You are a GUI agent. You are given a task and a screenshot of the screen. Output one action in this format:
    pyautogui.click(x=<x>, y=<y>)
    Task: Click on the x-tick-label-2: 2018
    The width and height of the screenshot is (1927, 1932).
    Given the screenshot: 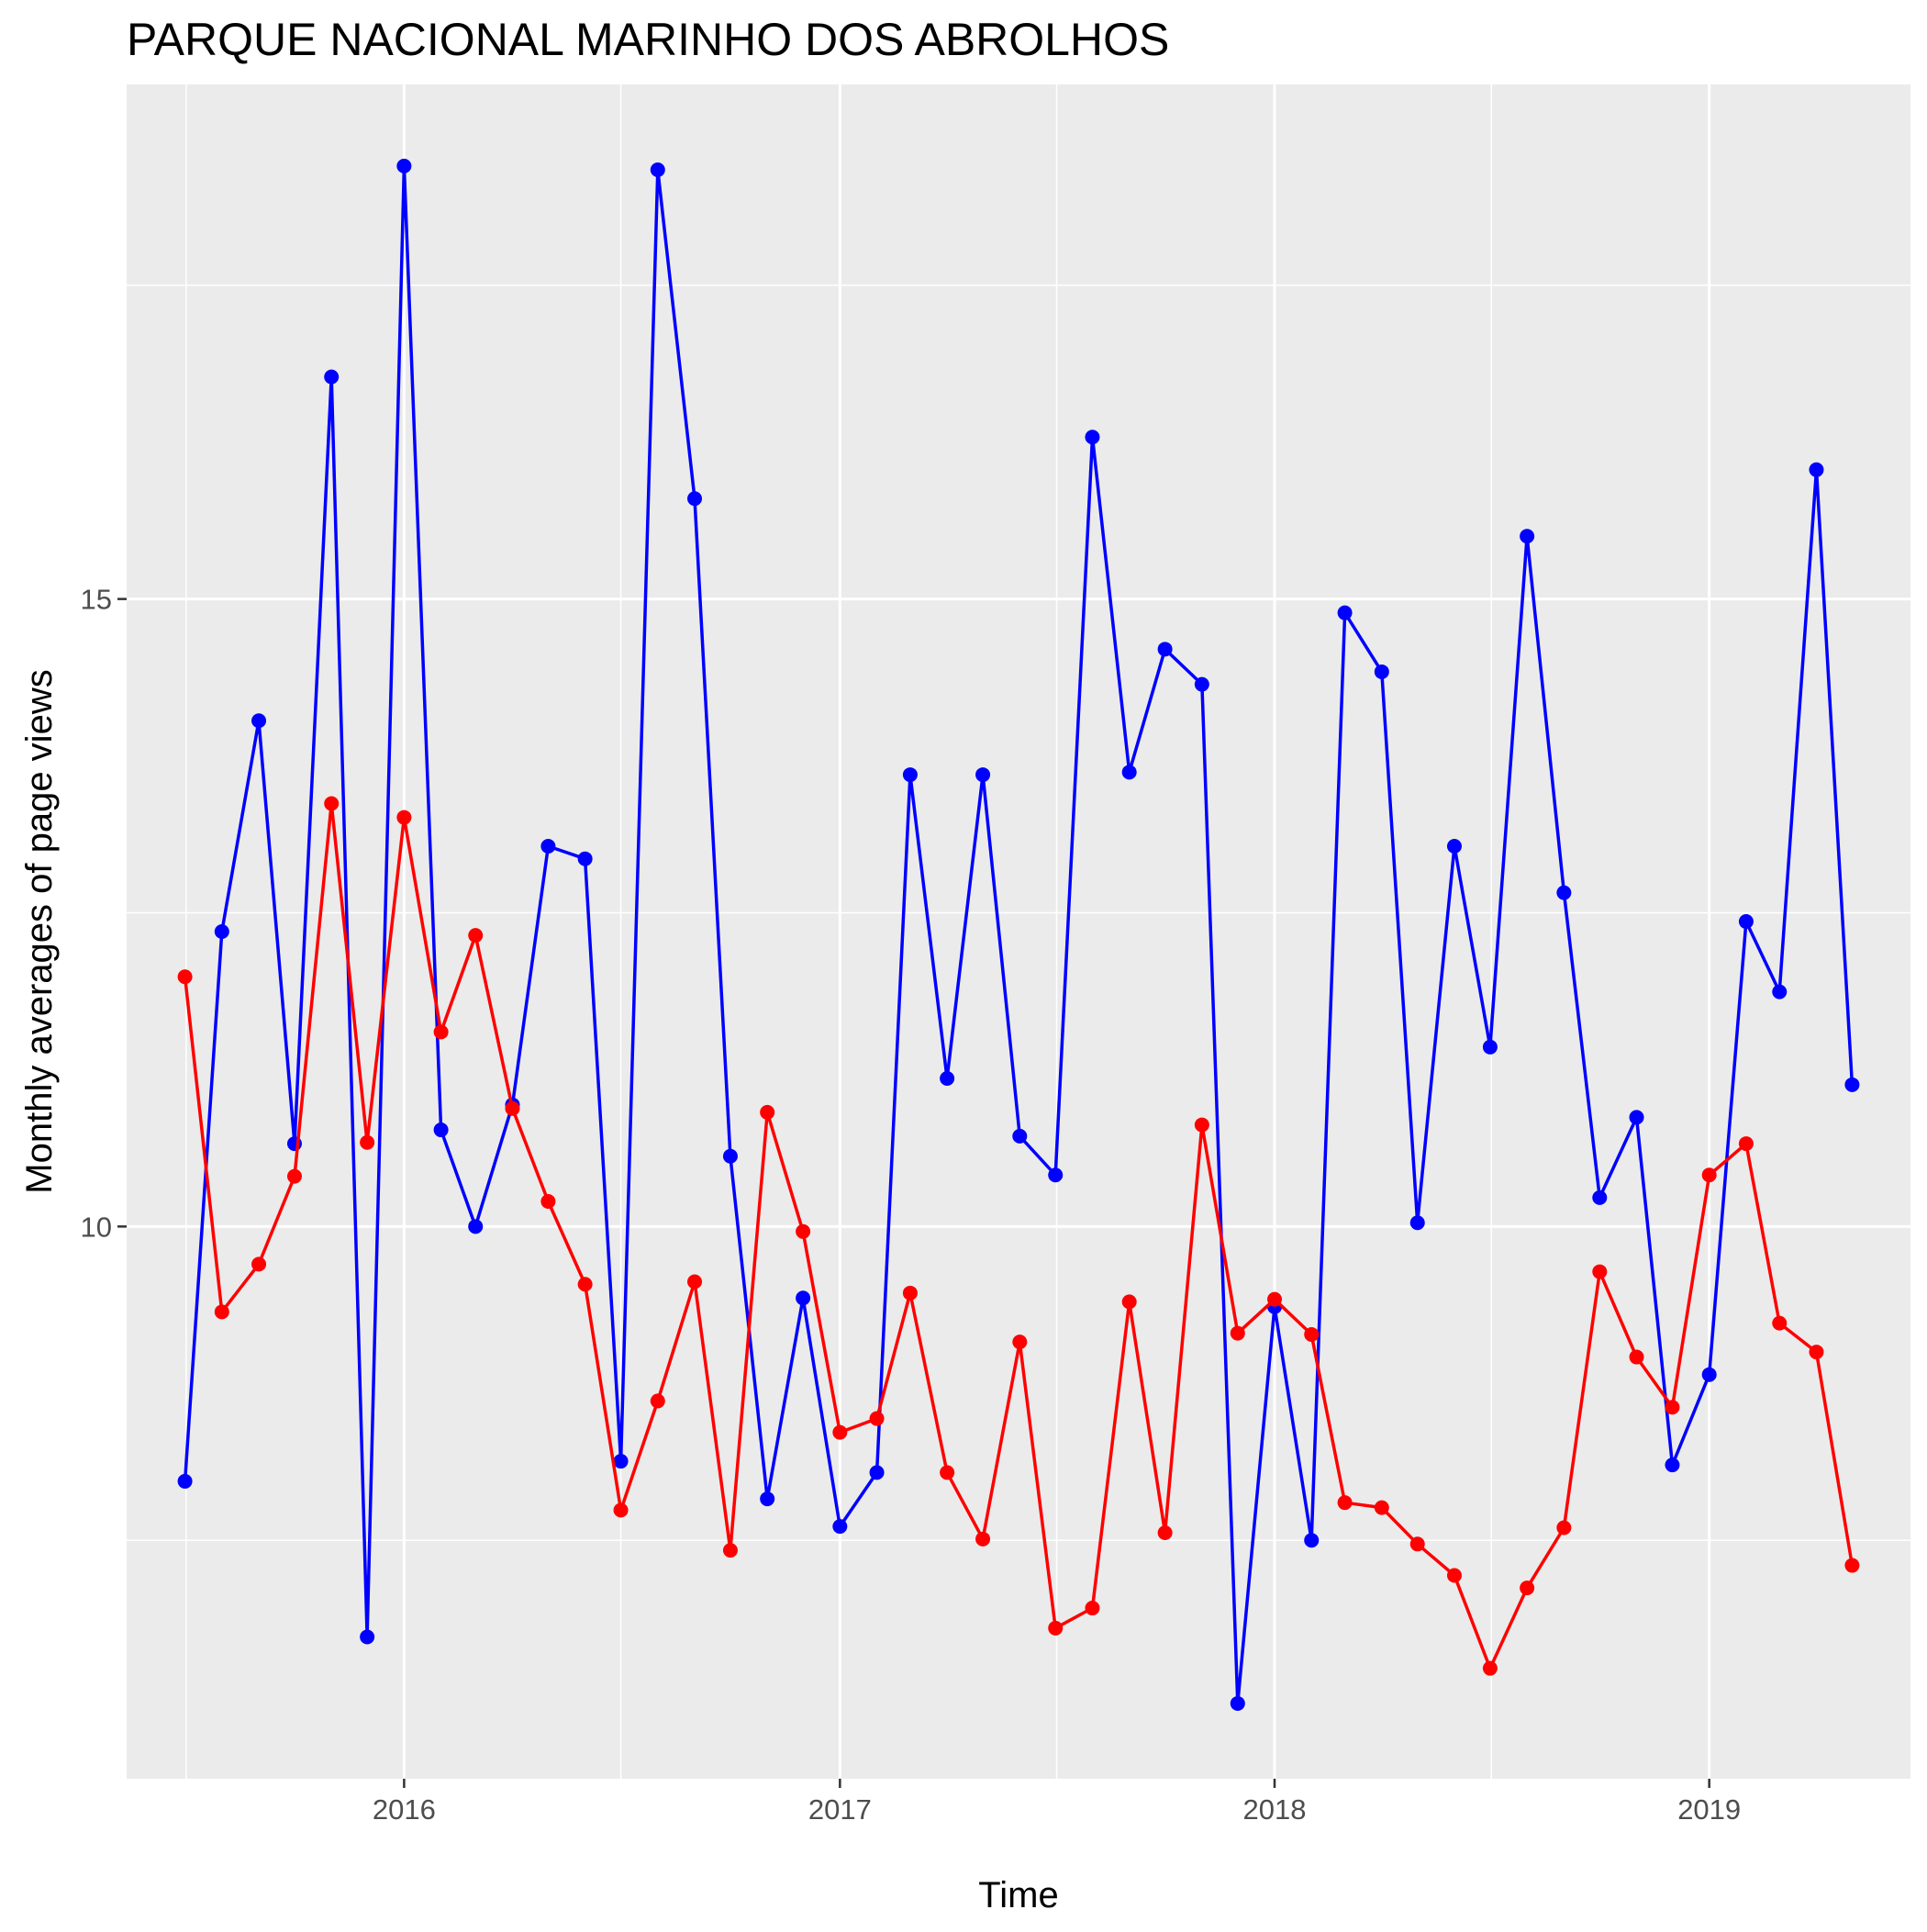 What is the action you would take?
    pyautogui.click(x=1275, y=1809)
    